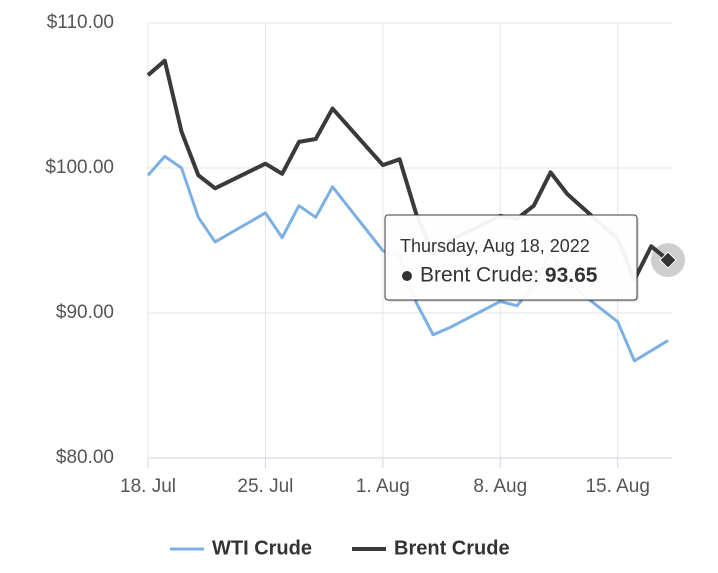 Image resolution: width=718 pixels, height=573 pixels. Describe the element at coordinates (85, 312) in the screenshot. I see `y-tick-label: $90.00` at that location.